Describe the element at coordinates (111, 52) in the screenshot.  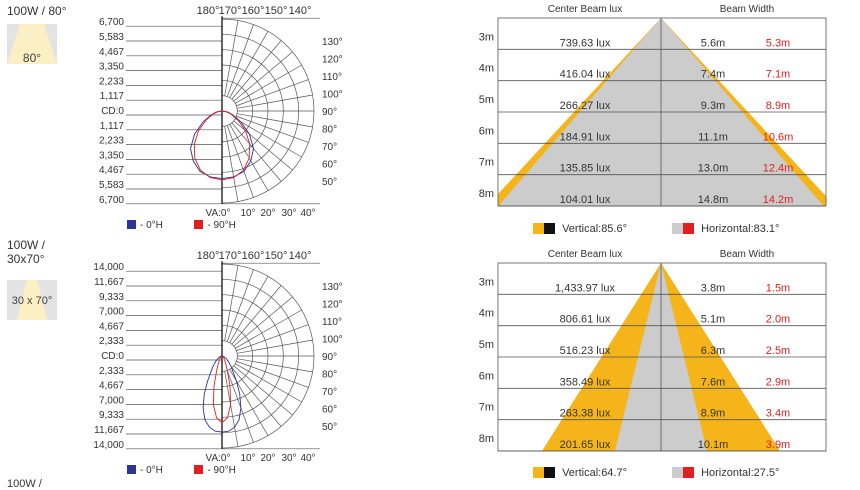
I see `radial-scale-label: 4,467` at that location.